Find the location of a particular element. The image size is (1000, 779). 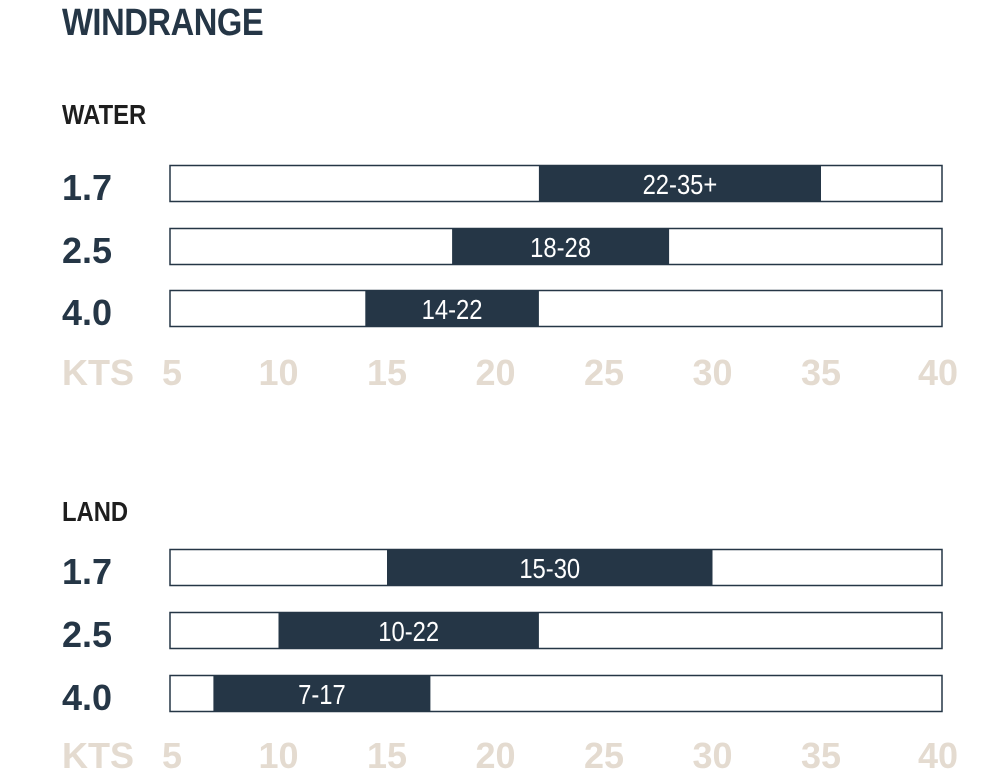

chart-title: WINDRANGE is located at coordinates (163, 23).